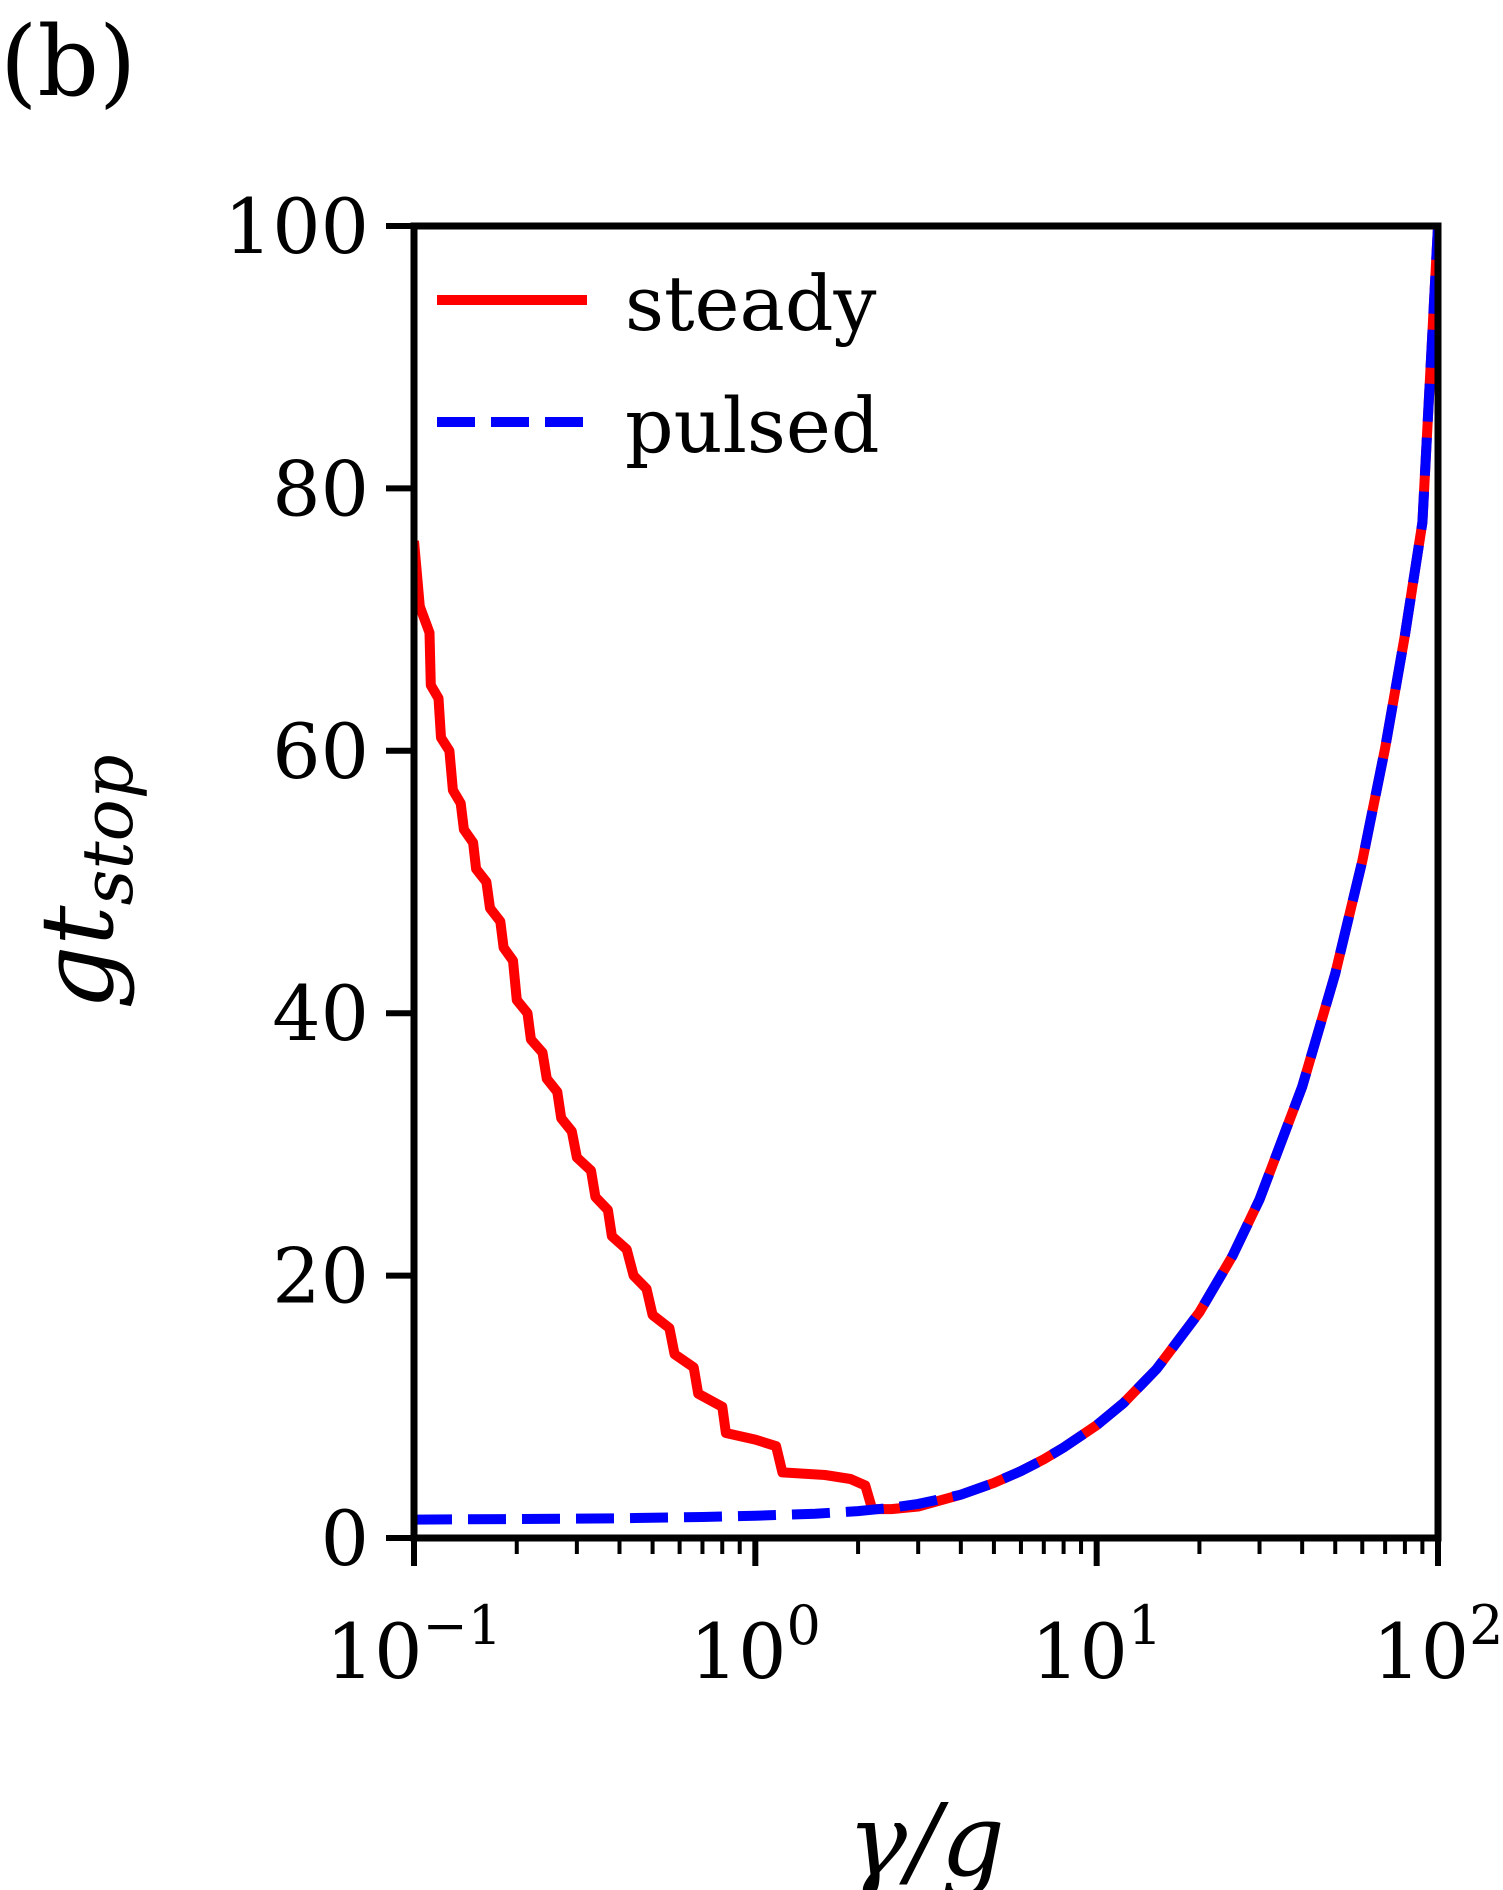 This screenshot has height=1890, width=1503. I want to click on legend-label-steady: steady, so click(750, 303).